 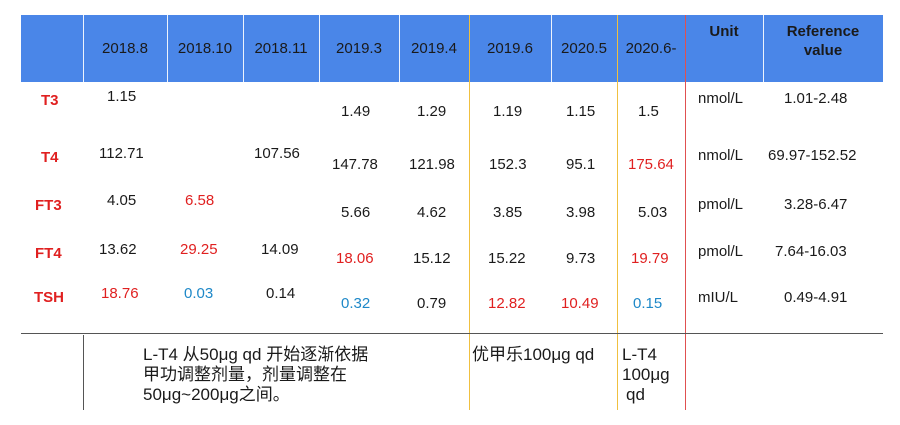 What do you see at coordinates (50, 157) in the screenshot?
I see `row-label-t4: T4` at bounding box center [50, 157].